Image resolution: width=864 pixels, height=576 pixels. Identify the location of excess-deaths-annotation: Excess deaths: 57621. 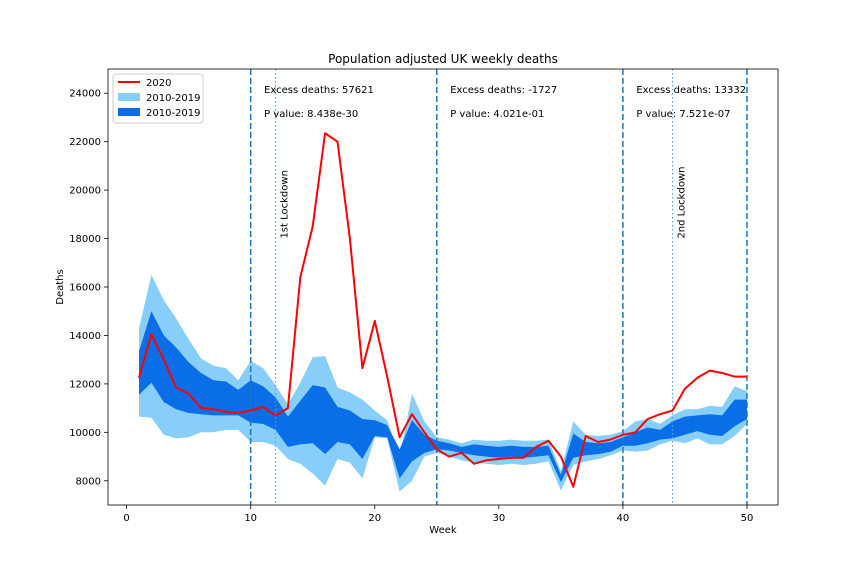
(319, 90).